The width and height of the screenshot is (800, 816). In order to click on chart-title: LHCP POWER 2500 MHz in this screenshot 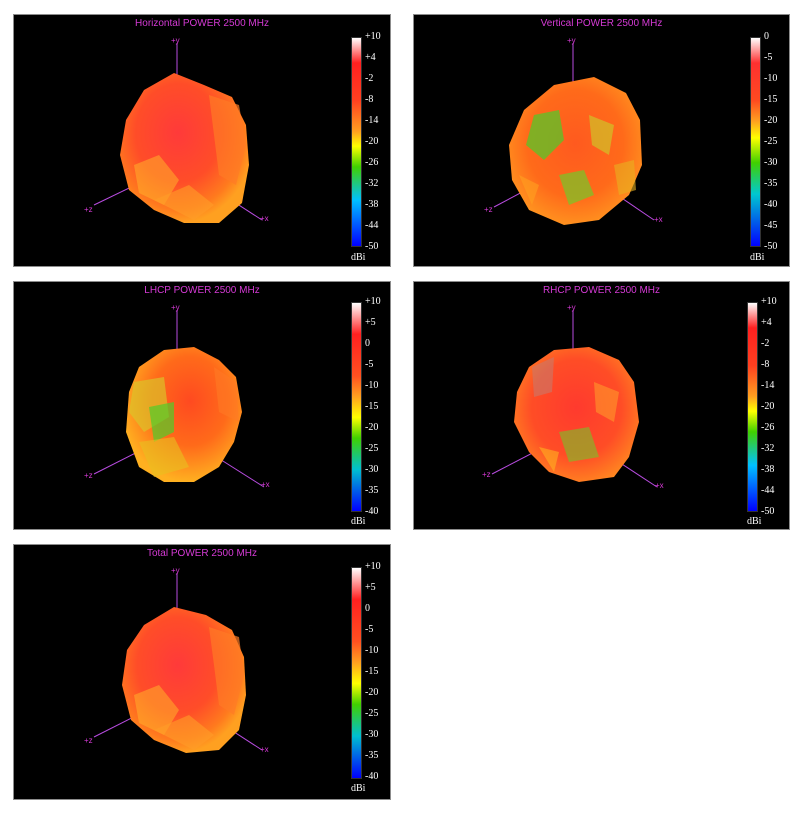, I will do `click(202, 290)`.